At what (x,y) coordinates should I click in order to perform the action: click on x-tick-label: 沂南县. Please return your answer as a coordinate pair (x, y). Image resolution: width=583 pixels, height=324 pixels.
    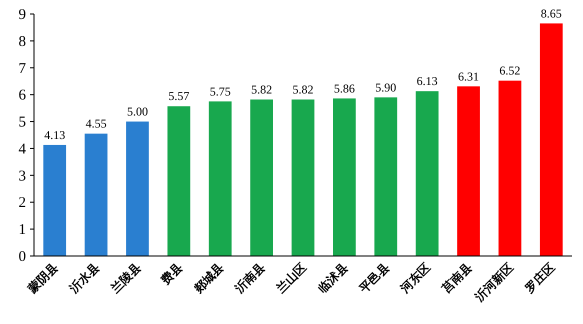
    Looking at the image, I should click on (250, 278).